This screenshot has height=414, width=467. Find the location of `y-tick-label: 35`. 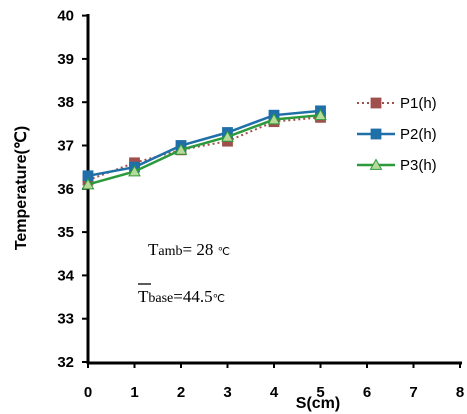

y-tick-label: 35 is located at coordinates (65, 232).